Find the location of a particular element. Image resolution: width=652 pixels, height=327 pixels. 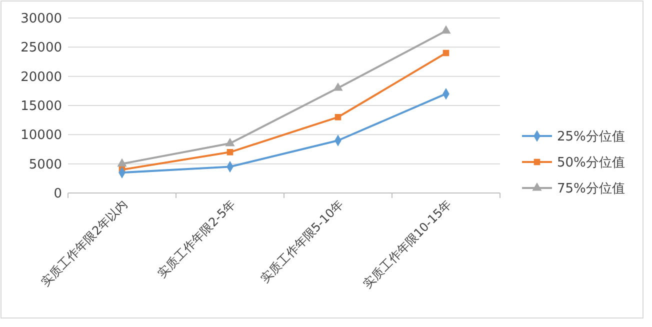

y-tick-label: 5000 is located at coordinates (45, 164).